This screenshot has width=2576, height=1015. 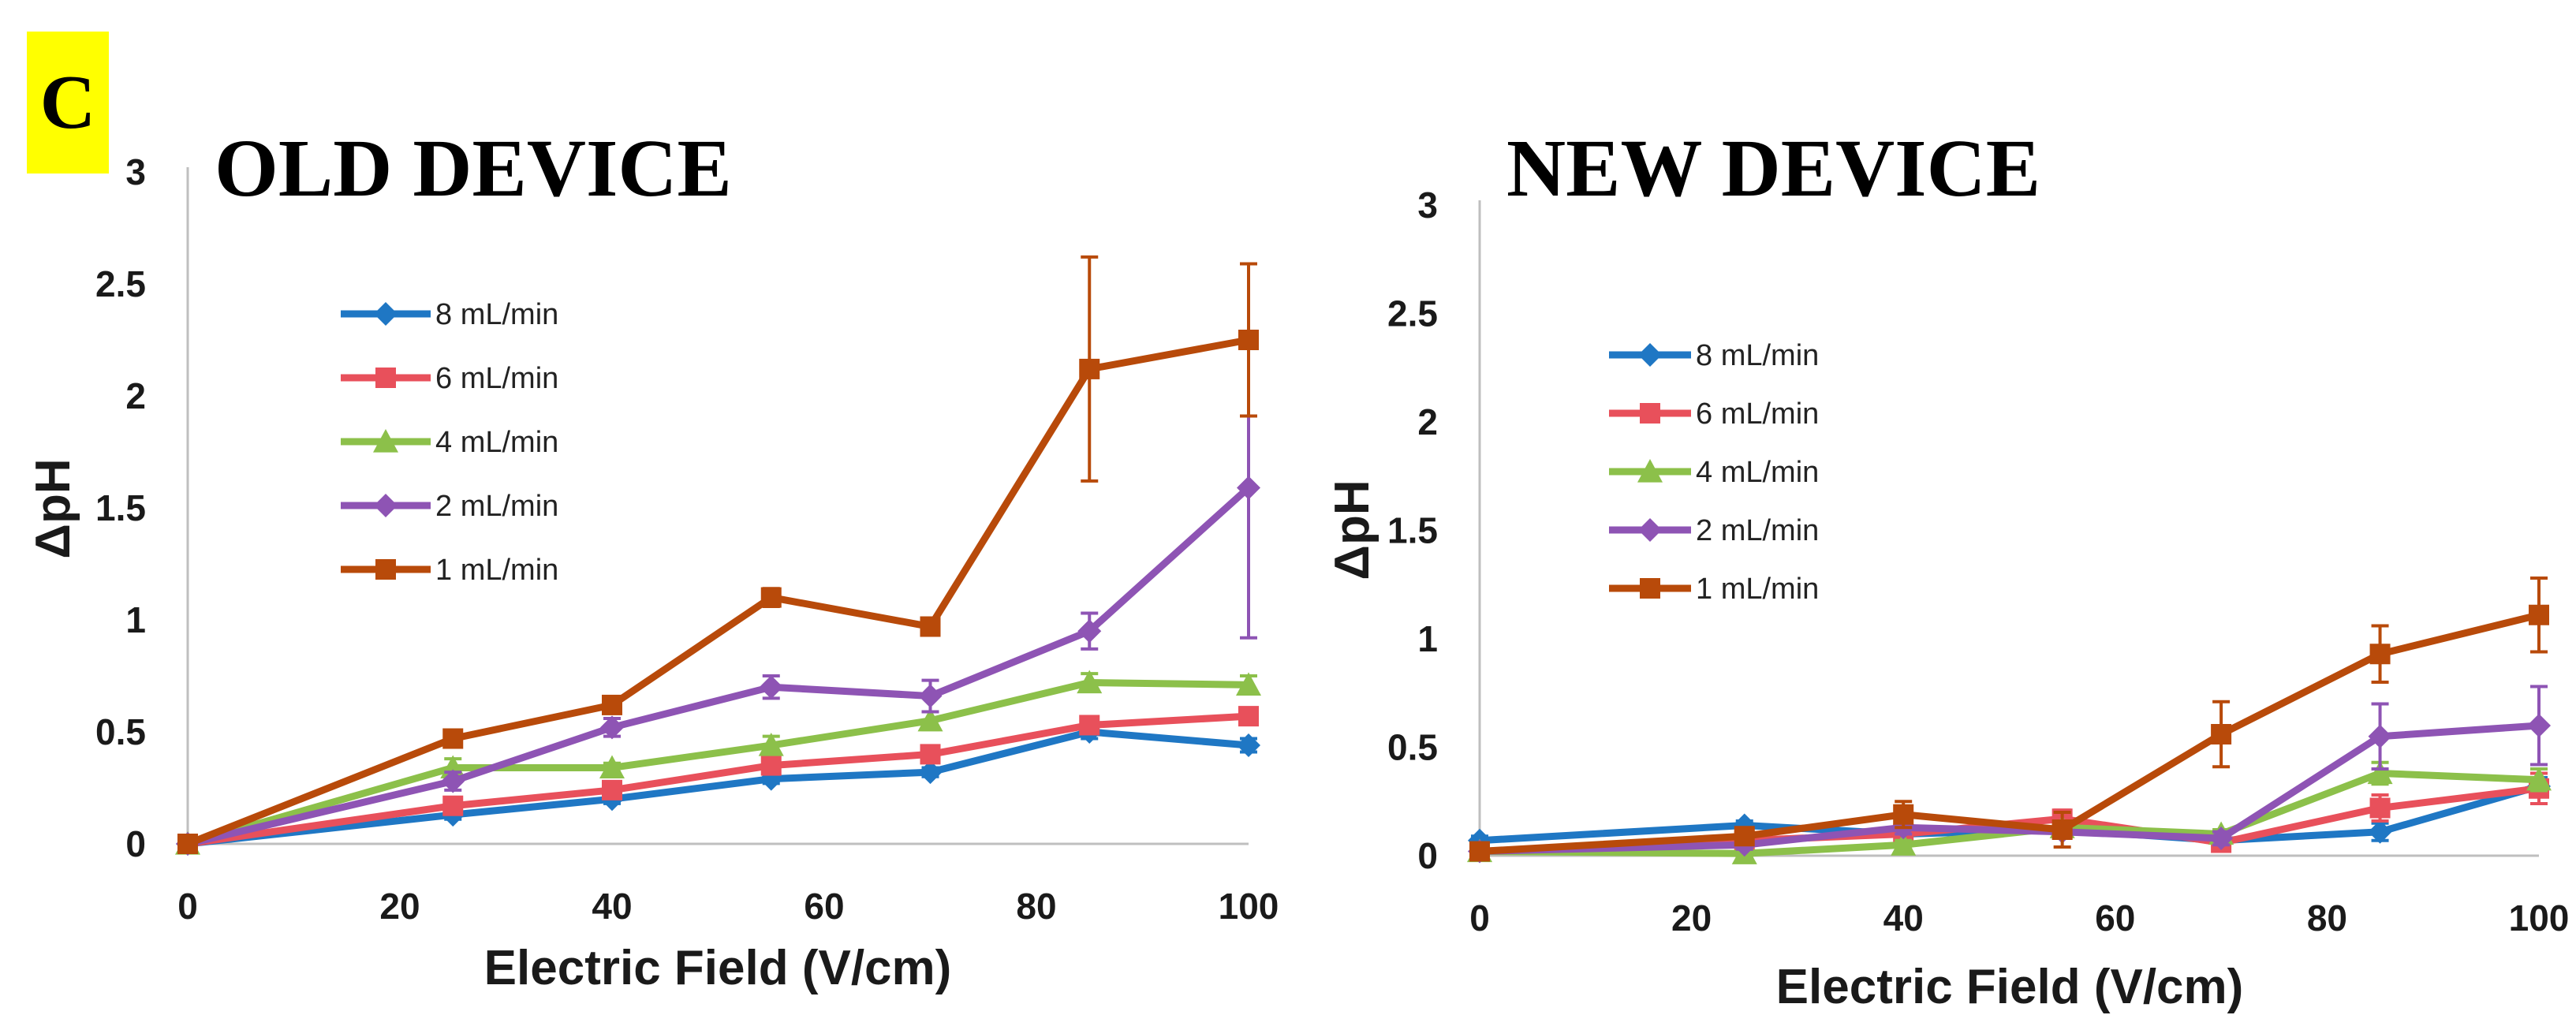 I want to click on old-legend-item: 6 mL/min, so click(x=449, y=378).